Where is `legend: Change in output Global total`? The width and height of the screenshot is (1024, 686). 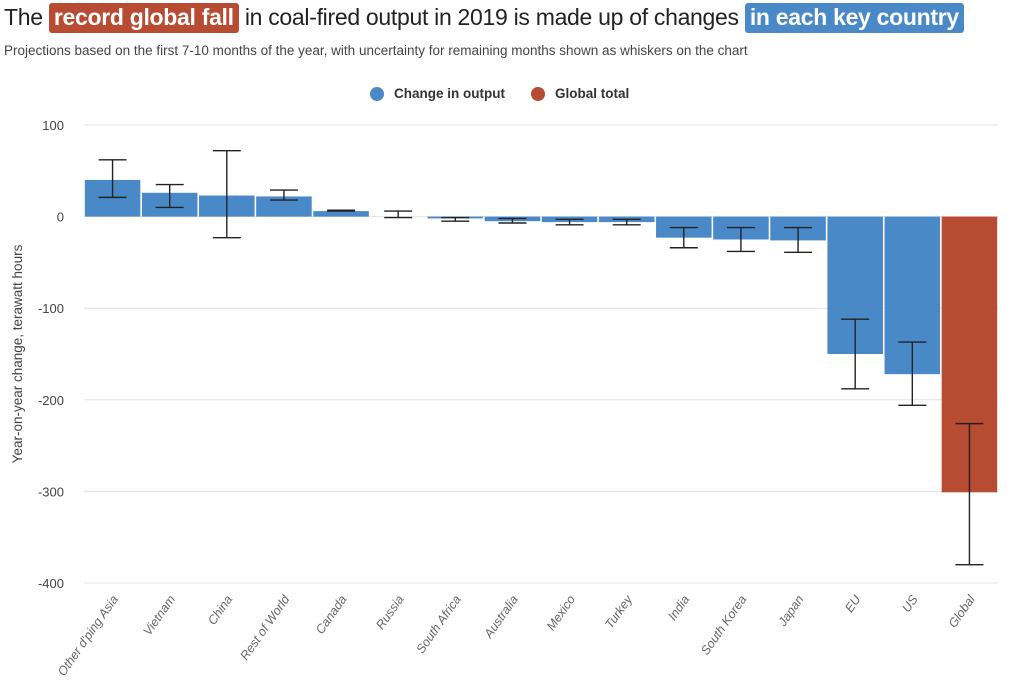
legend: Change in output Global total is located at coordinates (499, 93).